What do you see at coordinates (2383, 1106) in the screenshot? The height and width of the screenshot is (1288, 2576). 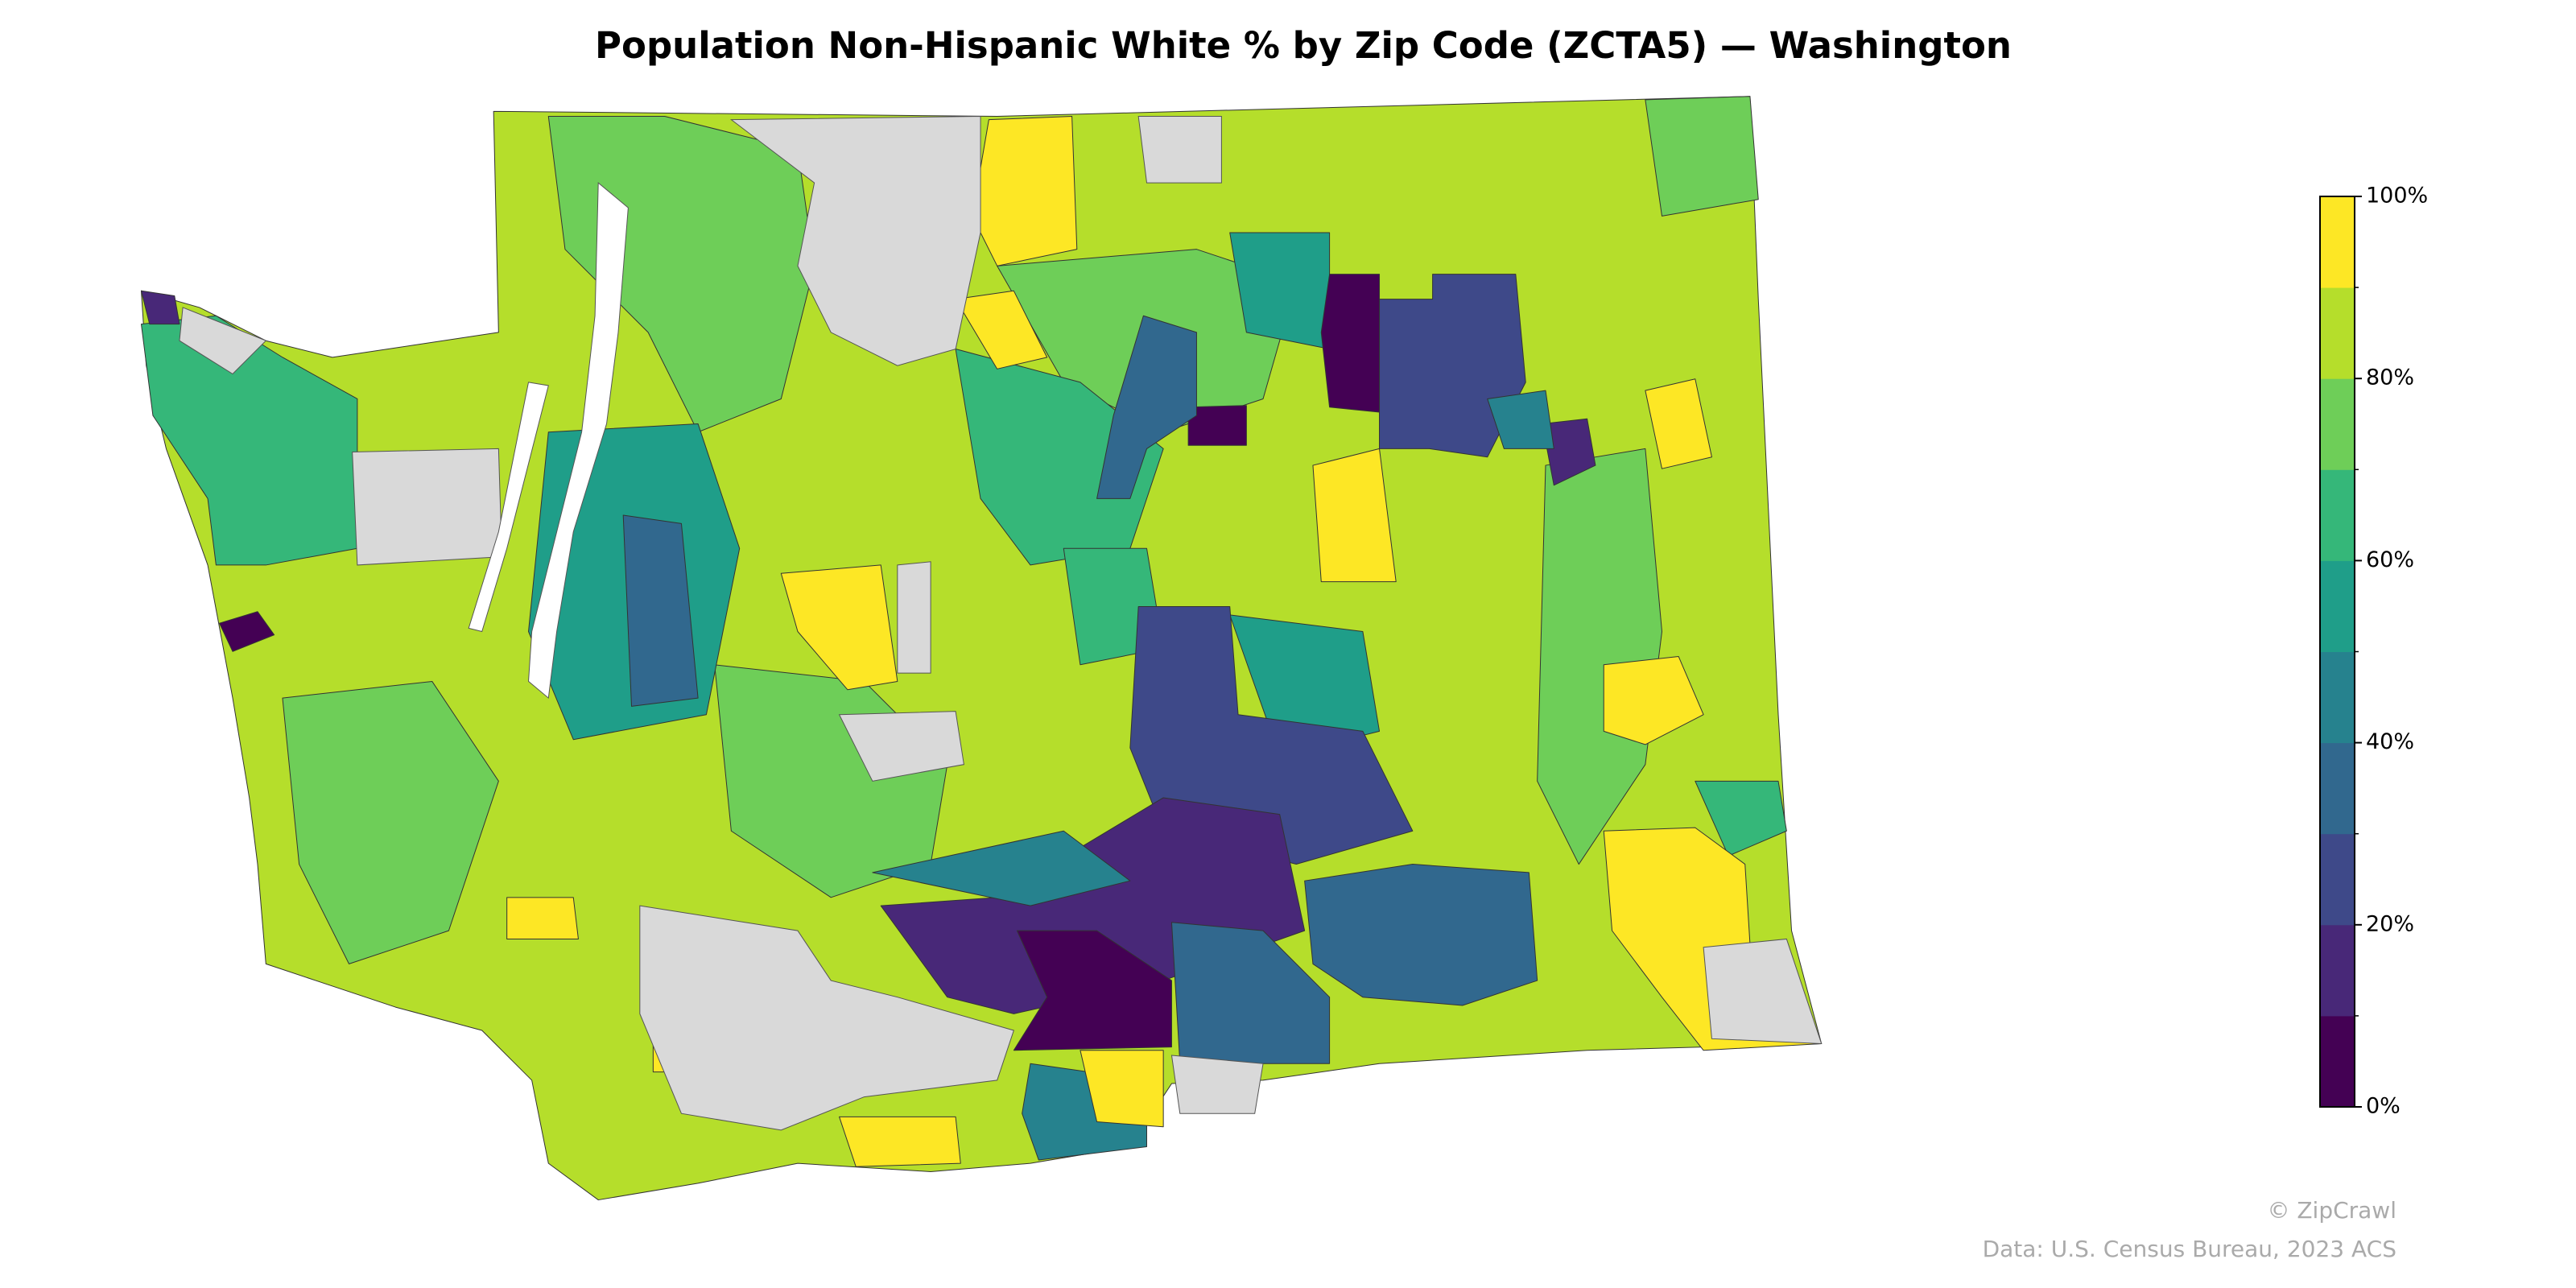 I see `colorbar-tick-label: 0%` at bounding box center [2383, 1106].